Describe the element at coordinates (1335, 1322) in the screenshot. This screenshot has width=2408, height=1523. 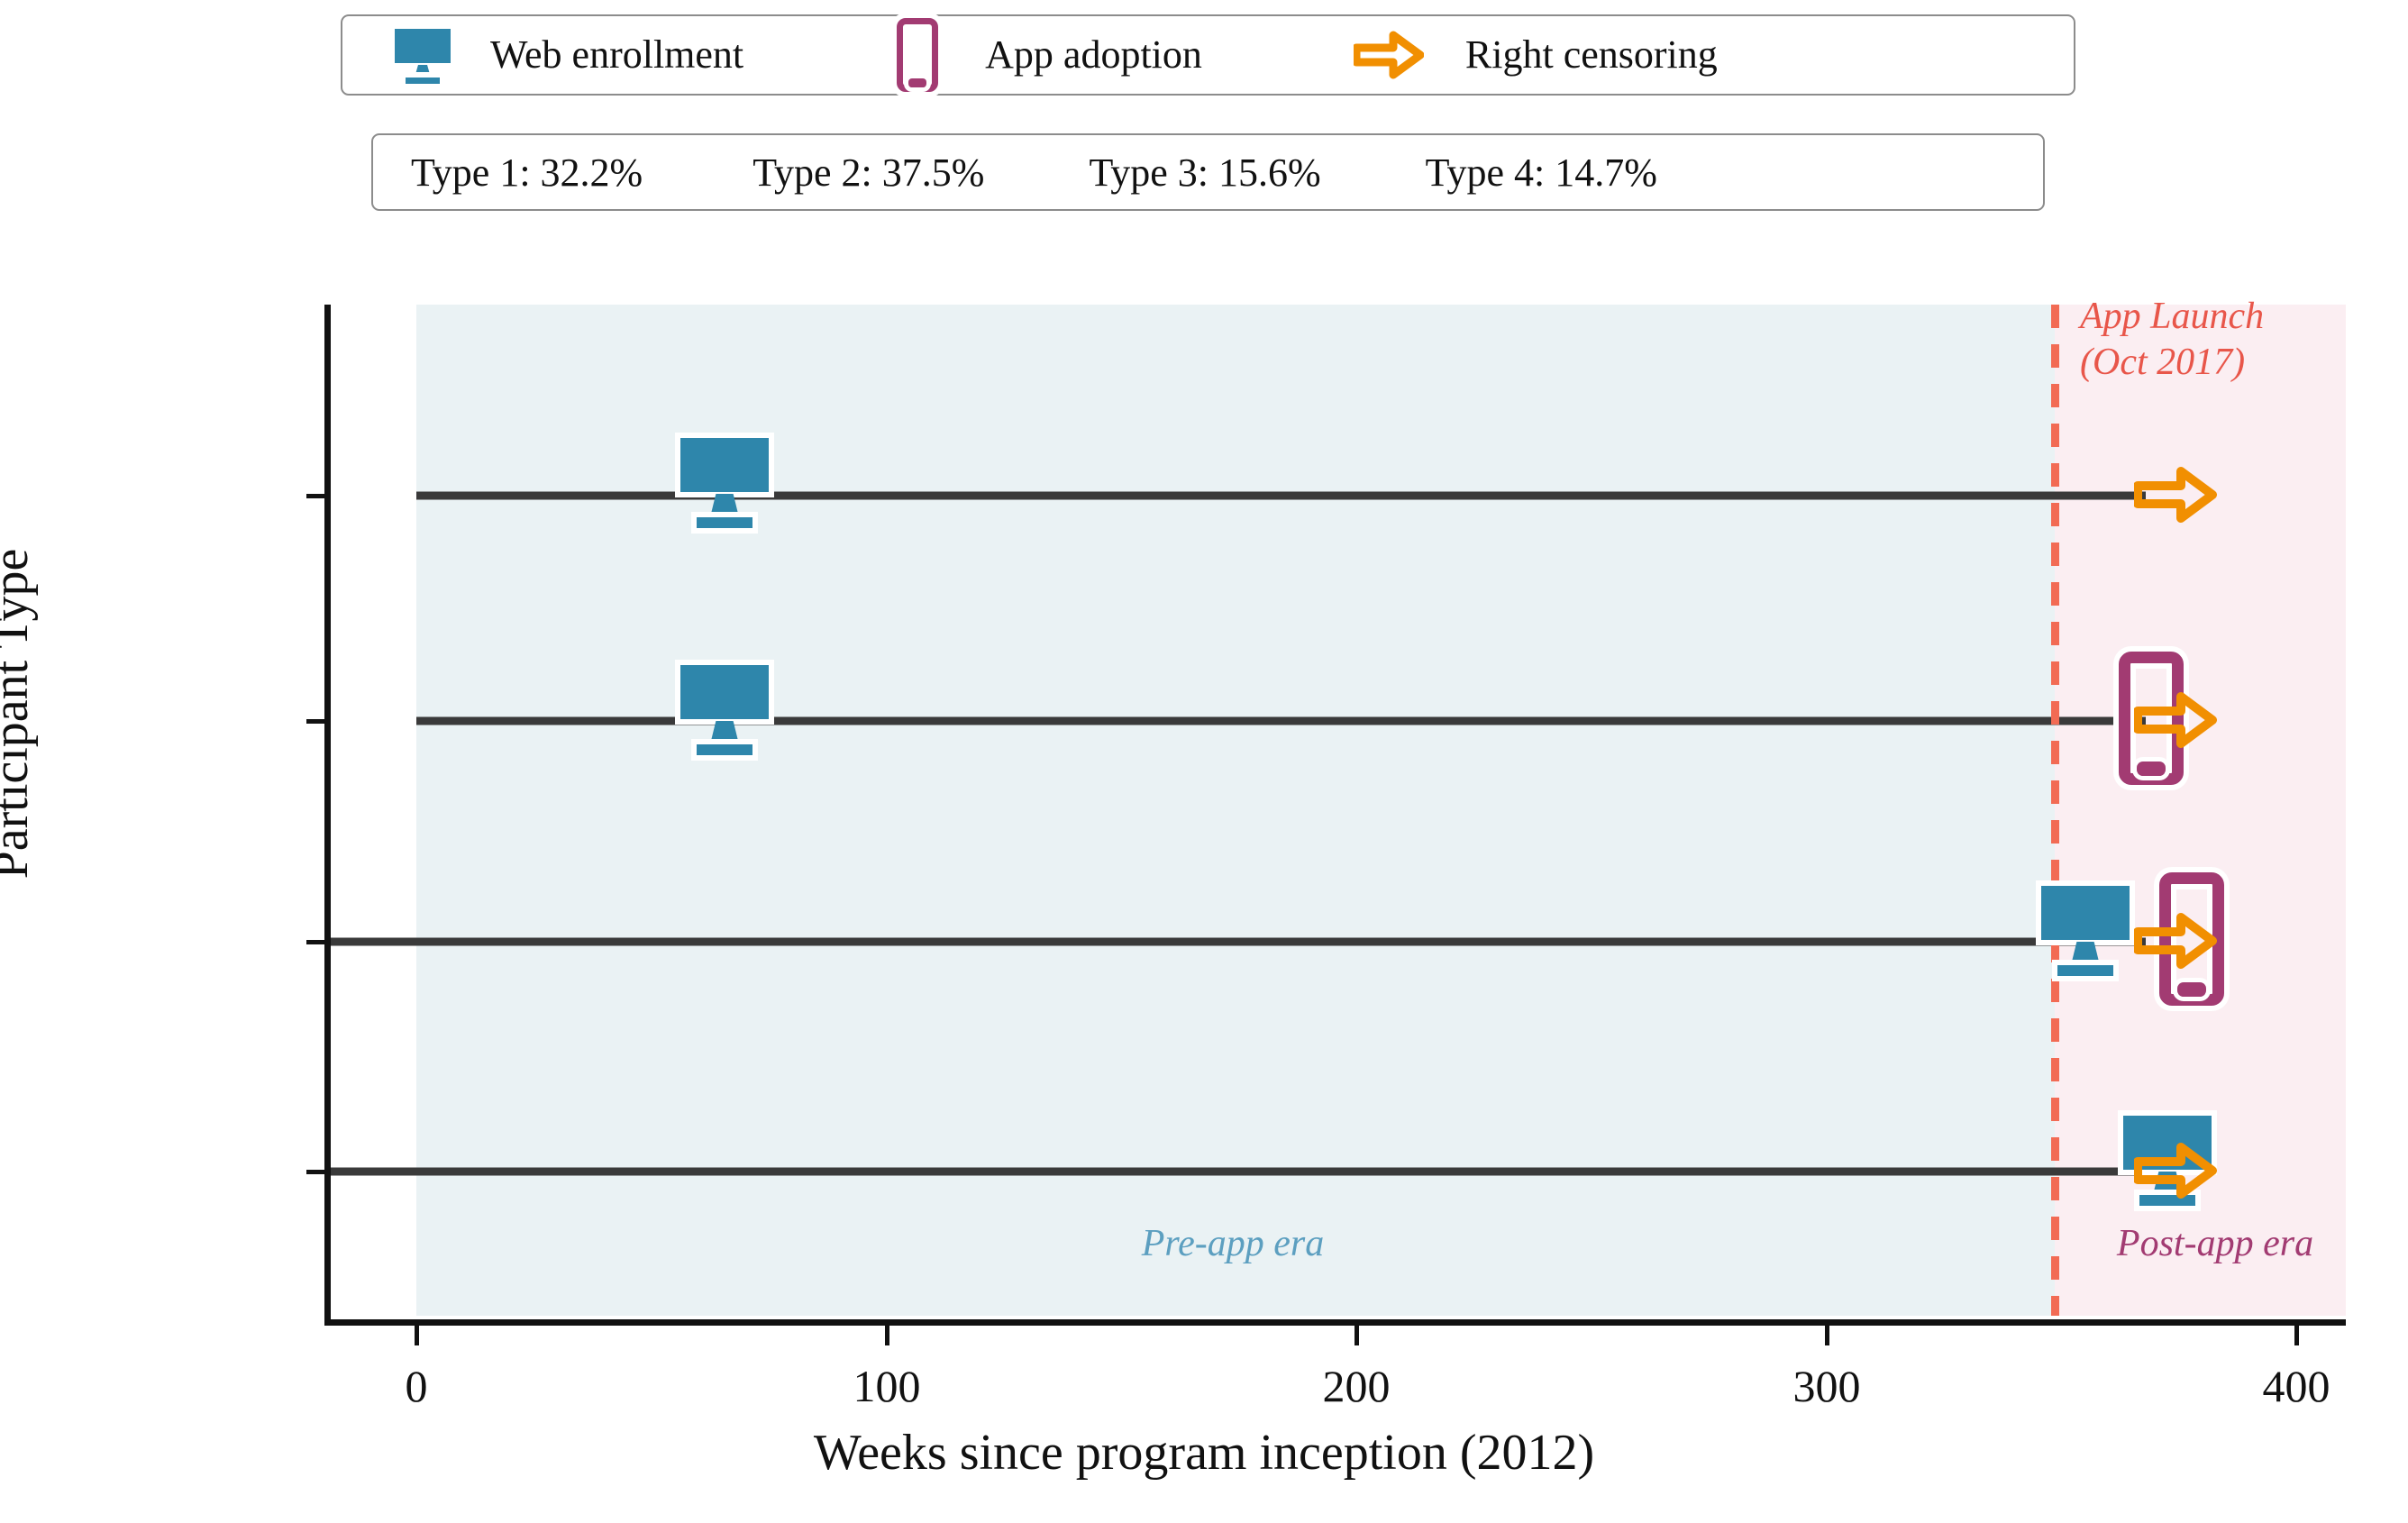
I see `x-axis-spine` at that location.